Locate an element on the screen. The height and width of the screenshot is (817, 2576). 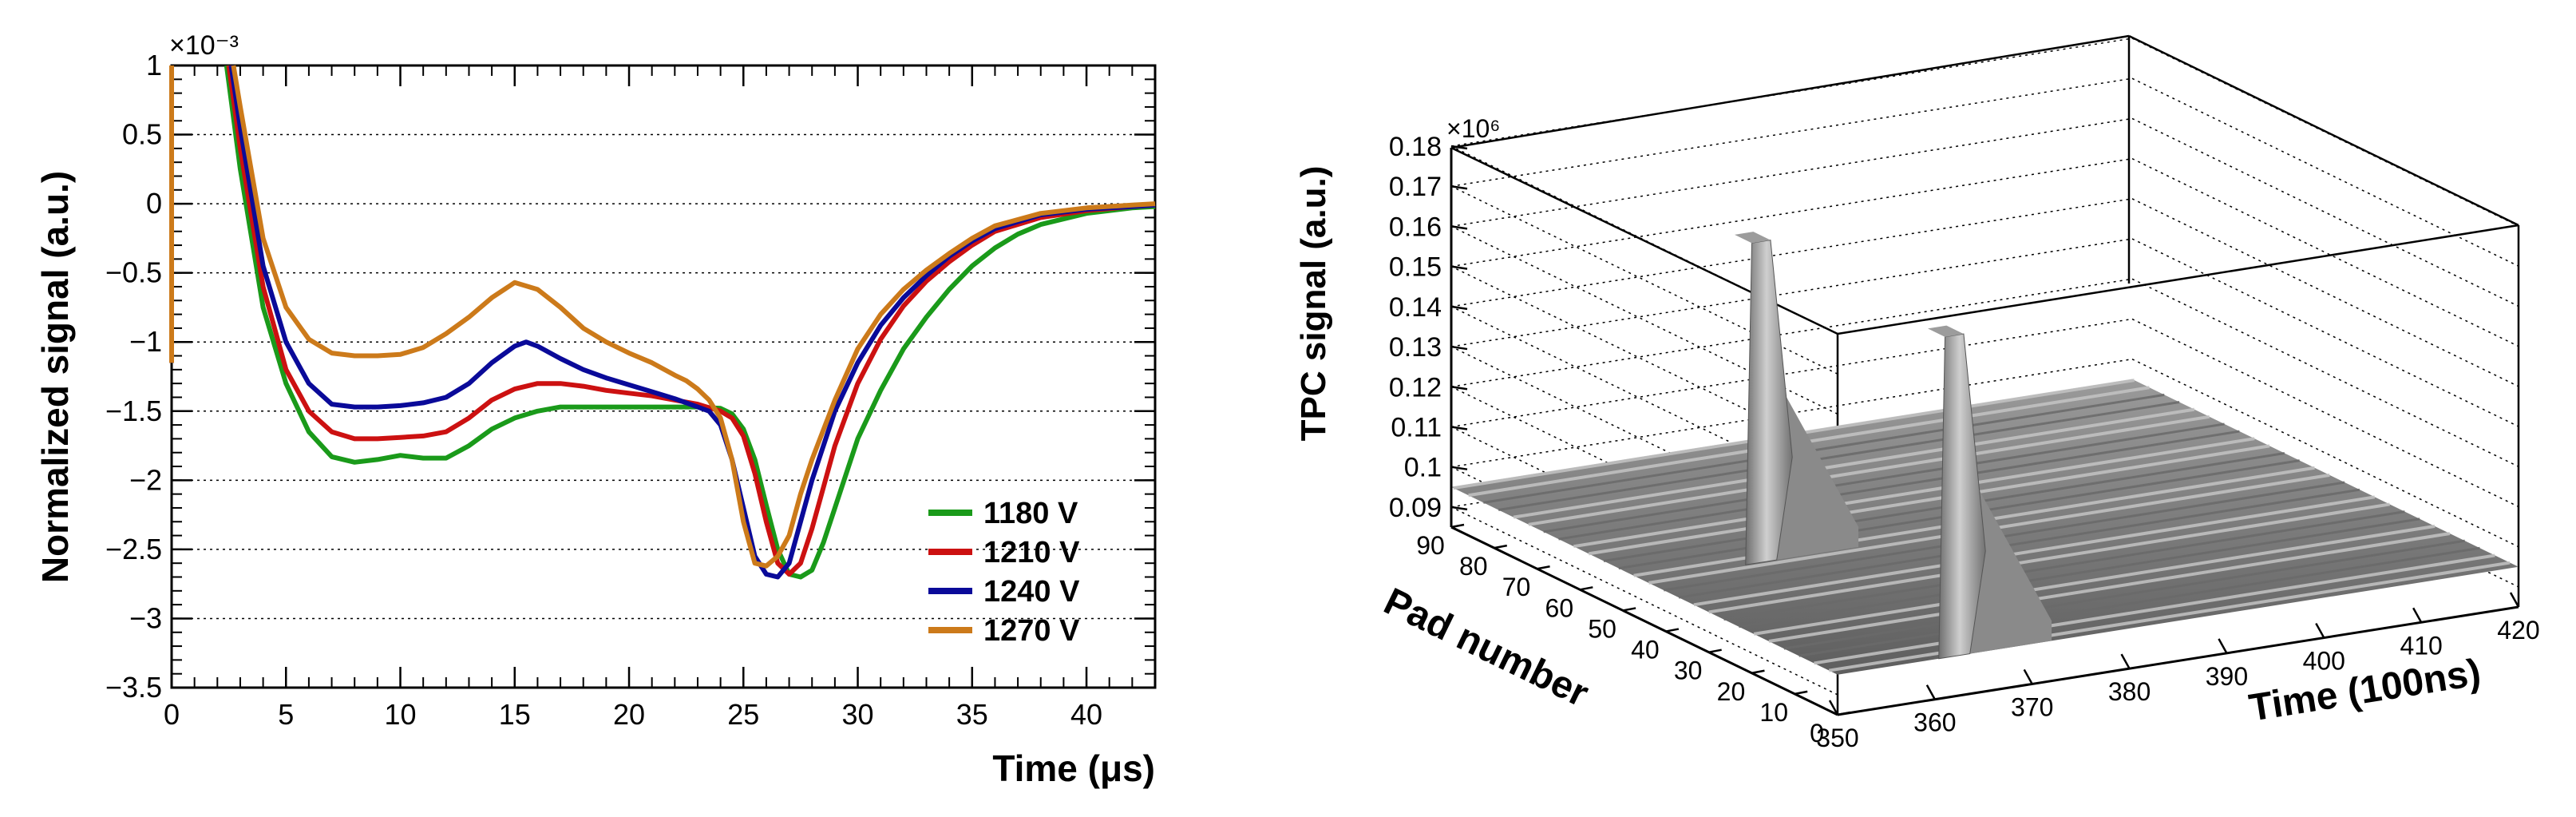
x-tick-label: 0 is located at coordinates (172, 714).